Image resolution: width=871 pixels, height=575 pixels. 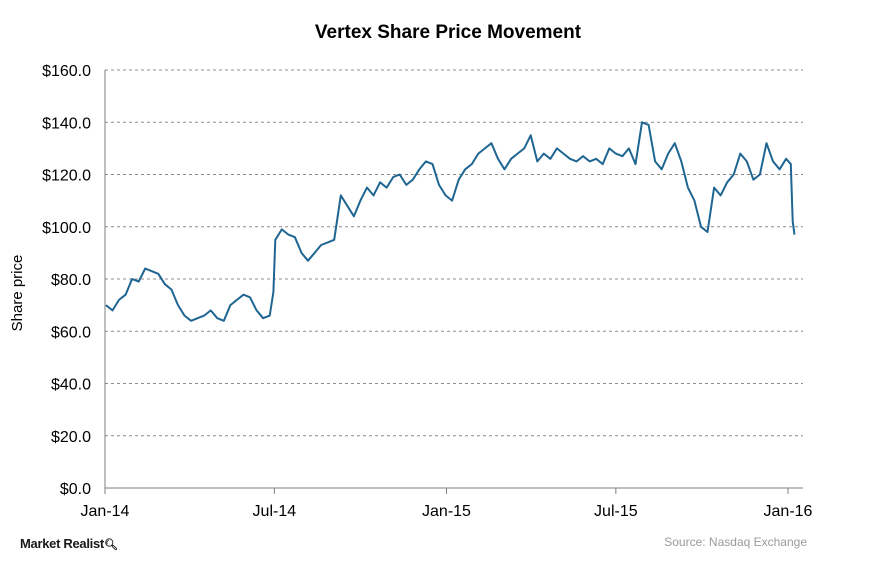 I want to click on magnifier-icon: 🔍︎, so click(x=110, y=545).